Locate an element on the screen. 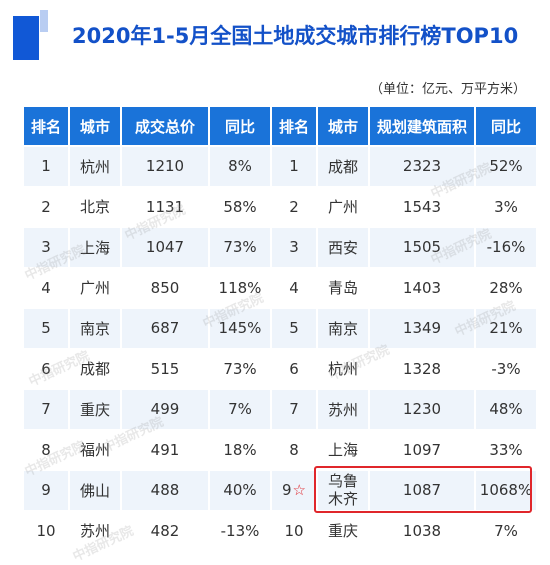  yoy-cell: 118% is located at coordinates (240, 287).